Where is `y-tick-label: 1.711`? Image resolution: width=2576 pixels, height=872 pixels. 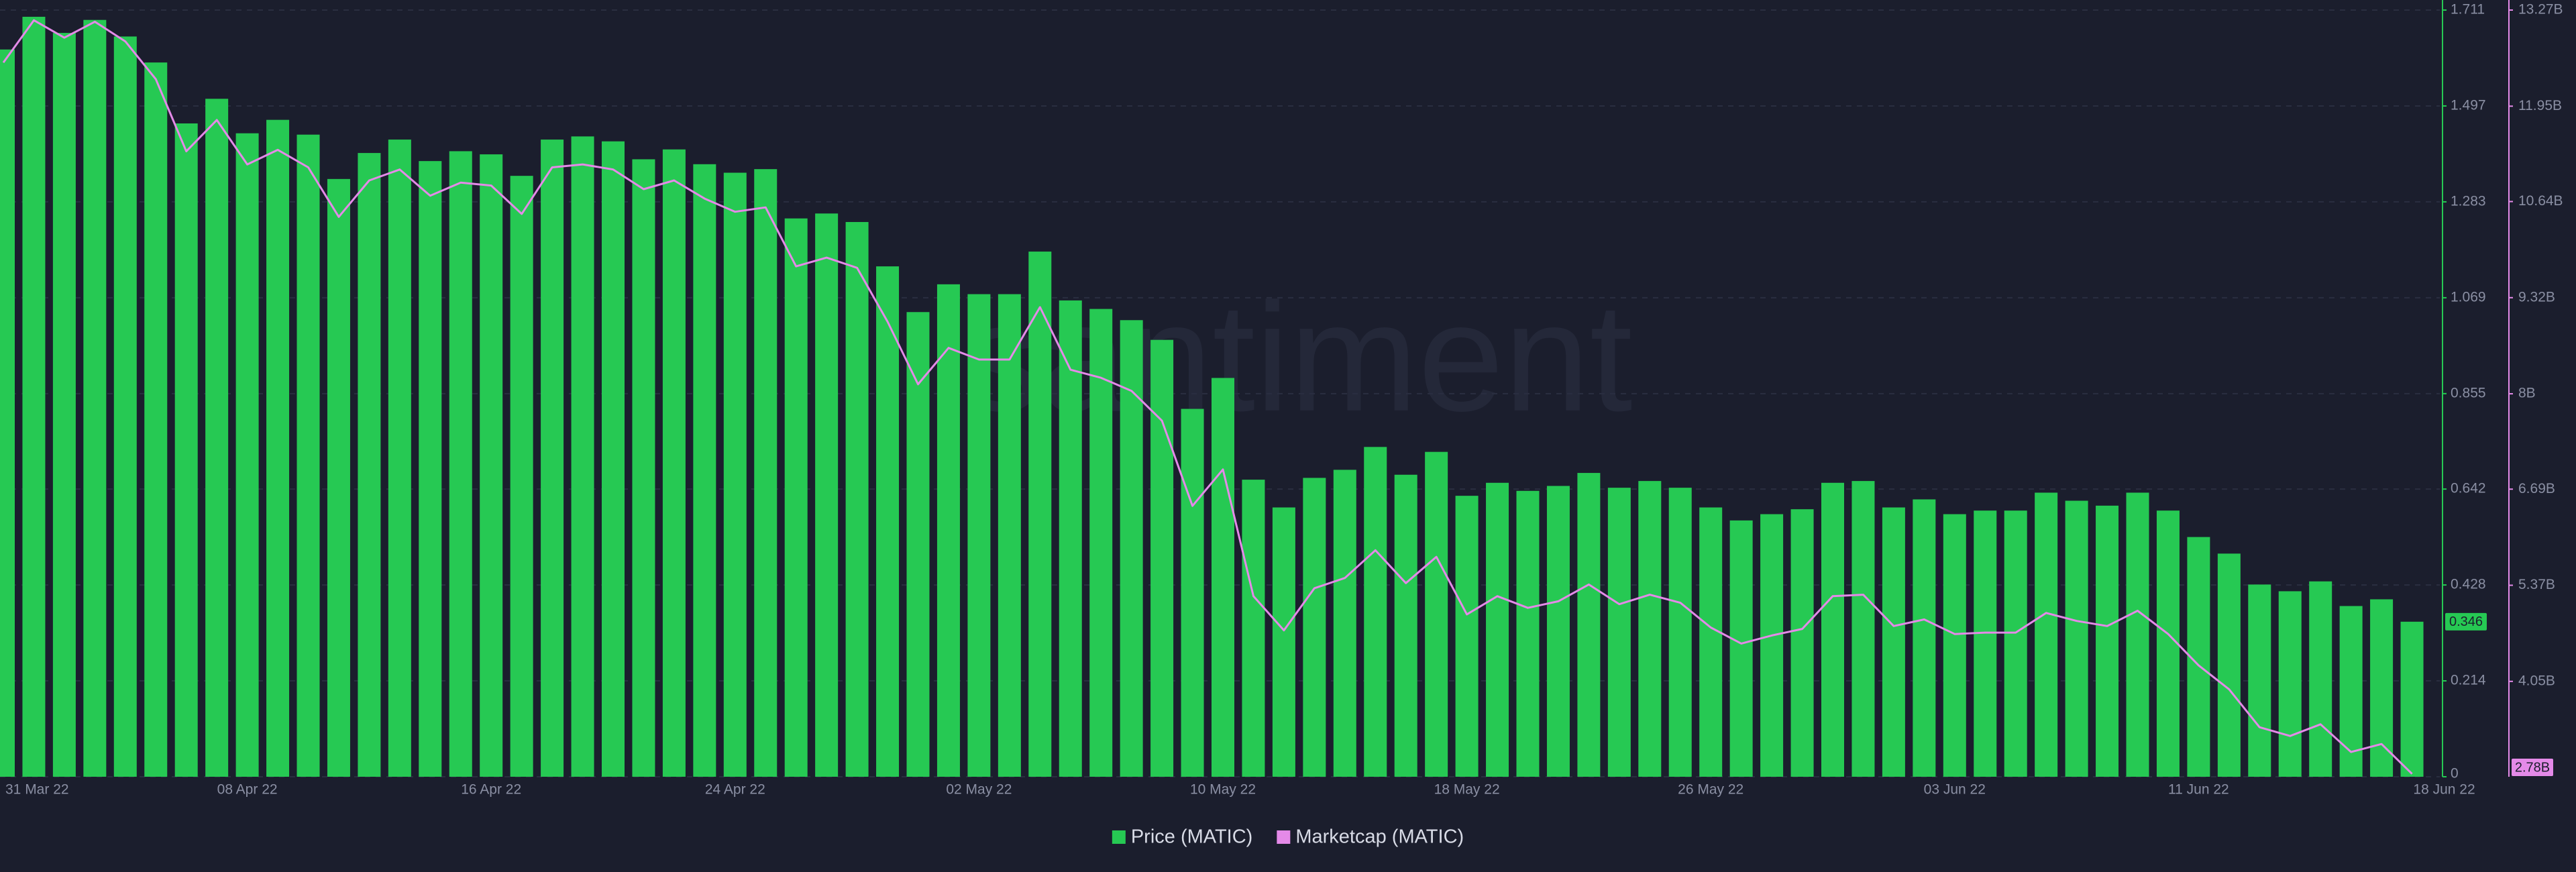 y-tick-label: 1.711 is located at coordinates (2468, 9).